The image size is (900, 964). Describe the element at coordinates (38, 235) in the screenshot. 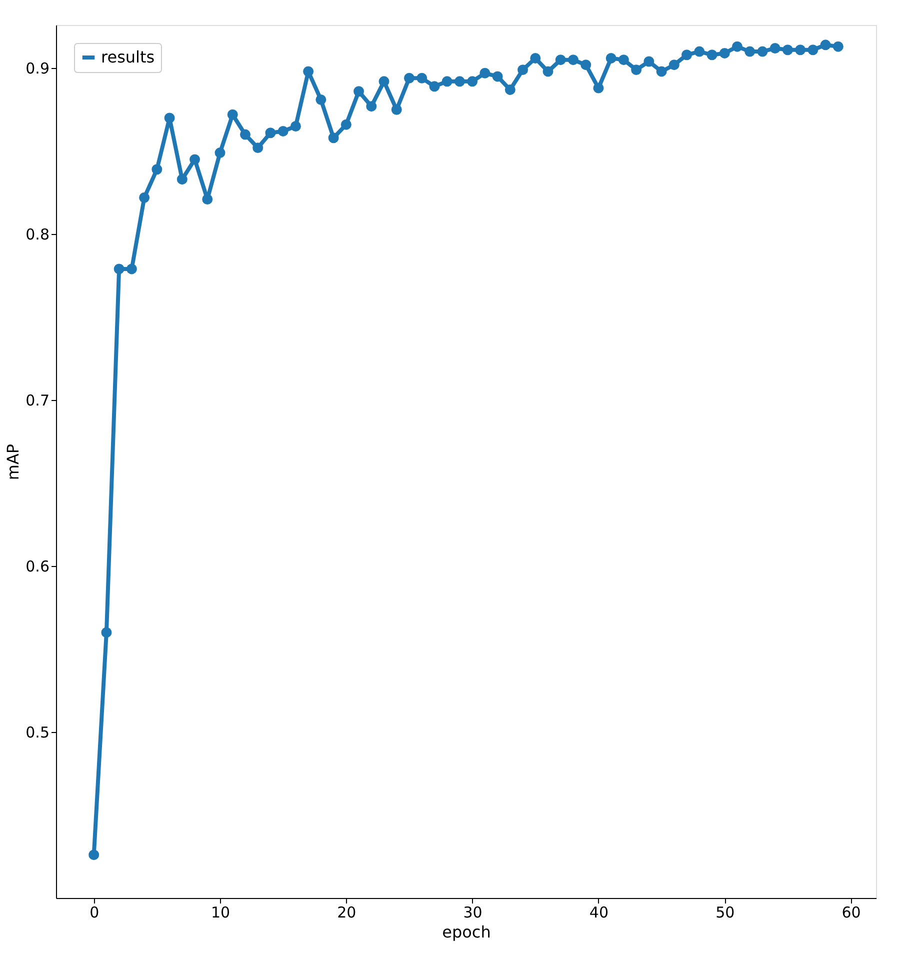

I see `y-tick-label: 0.8` at that location.